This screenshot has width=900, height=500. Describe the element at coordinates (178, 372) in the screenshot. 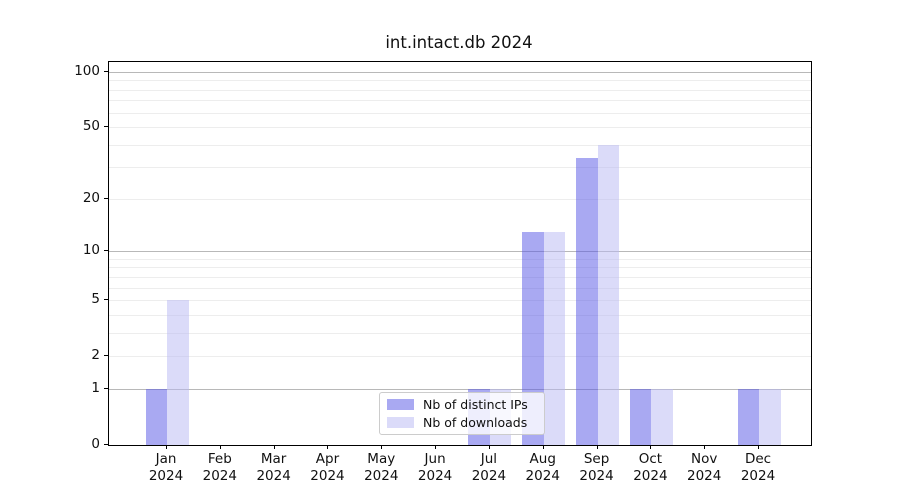

I see `bar-downloads-jan` at that location.